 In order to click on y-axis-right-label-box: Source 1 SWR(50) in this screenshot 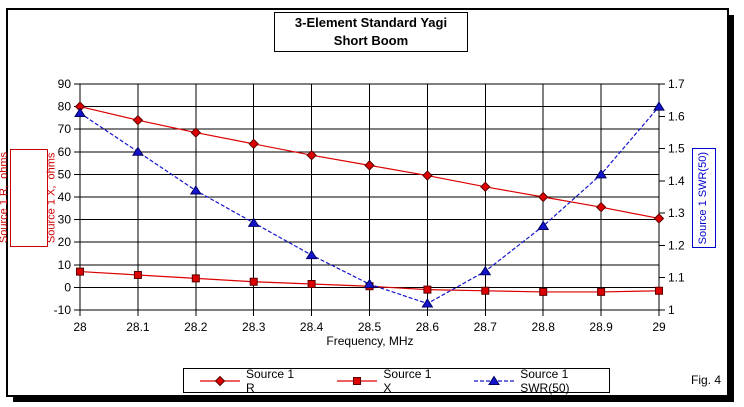, I will do `click(704, 198)`.